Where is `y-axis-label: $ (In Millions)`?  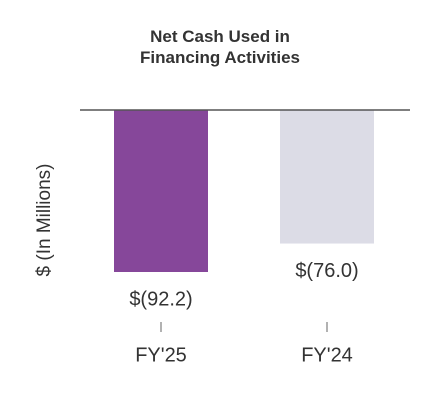 y-axis-label: $ (In Millions) is located at coordinates (44, 220).